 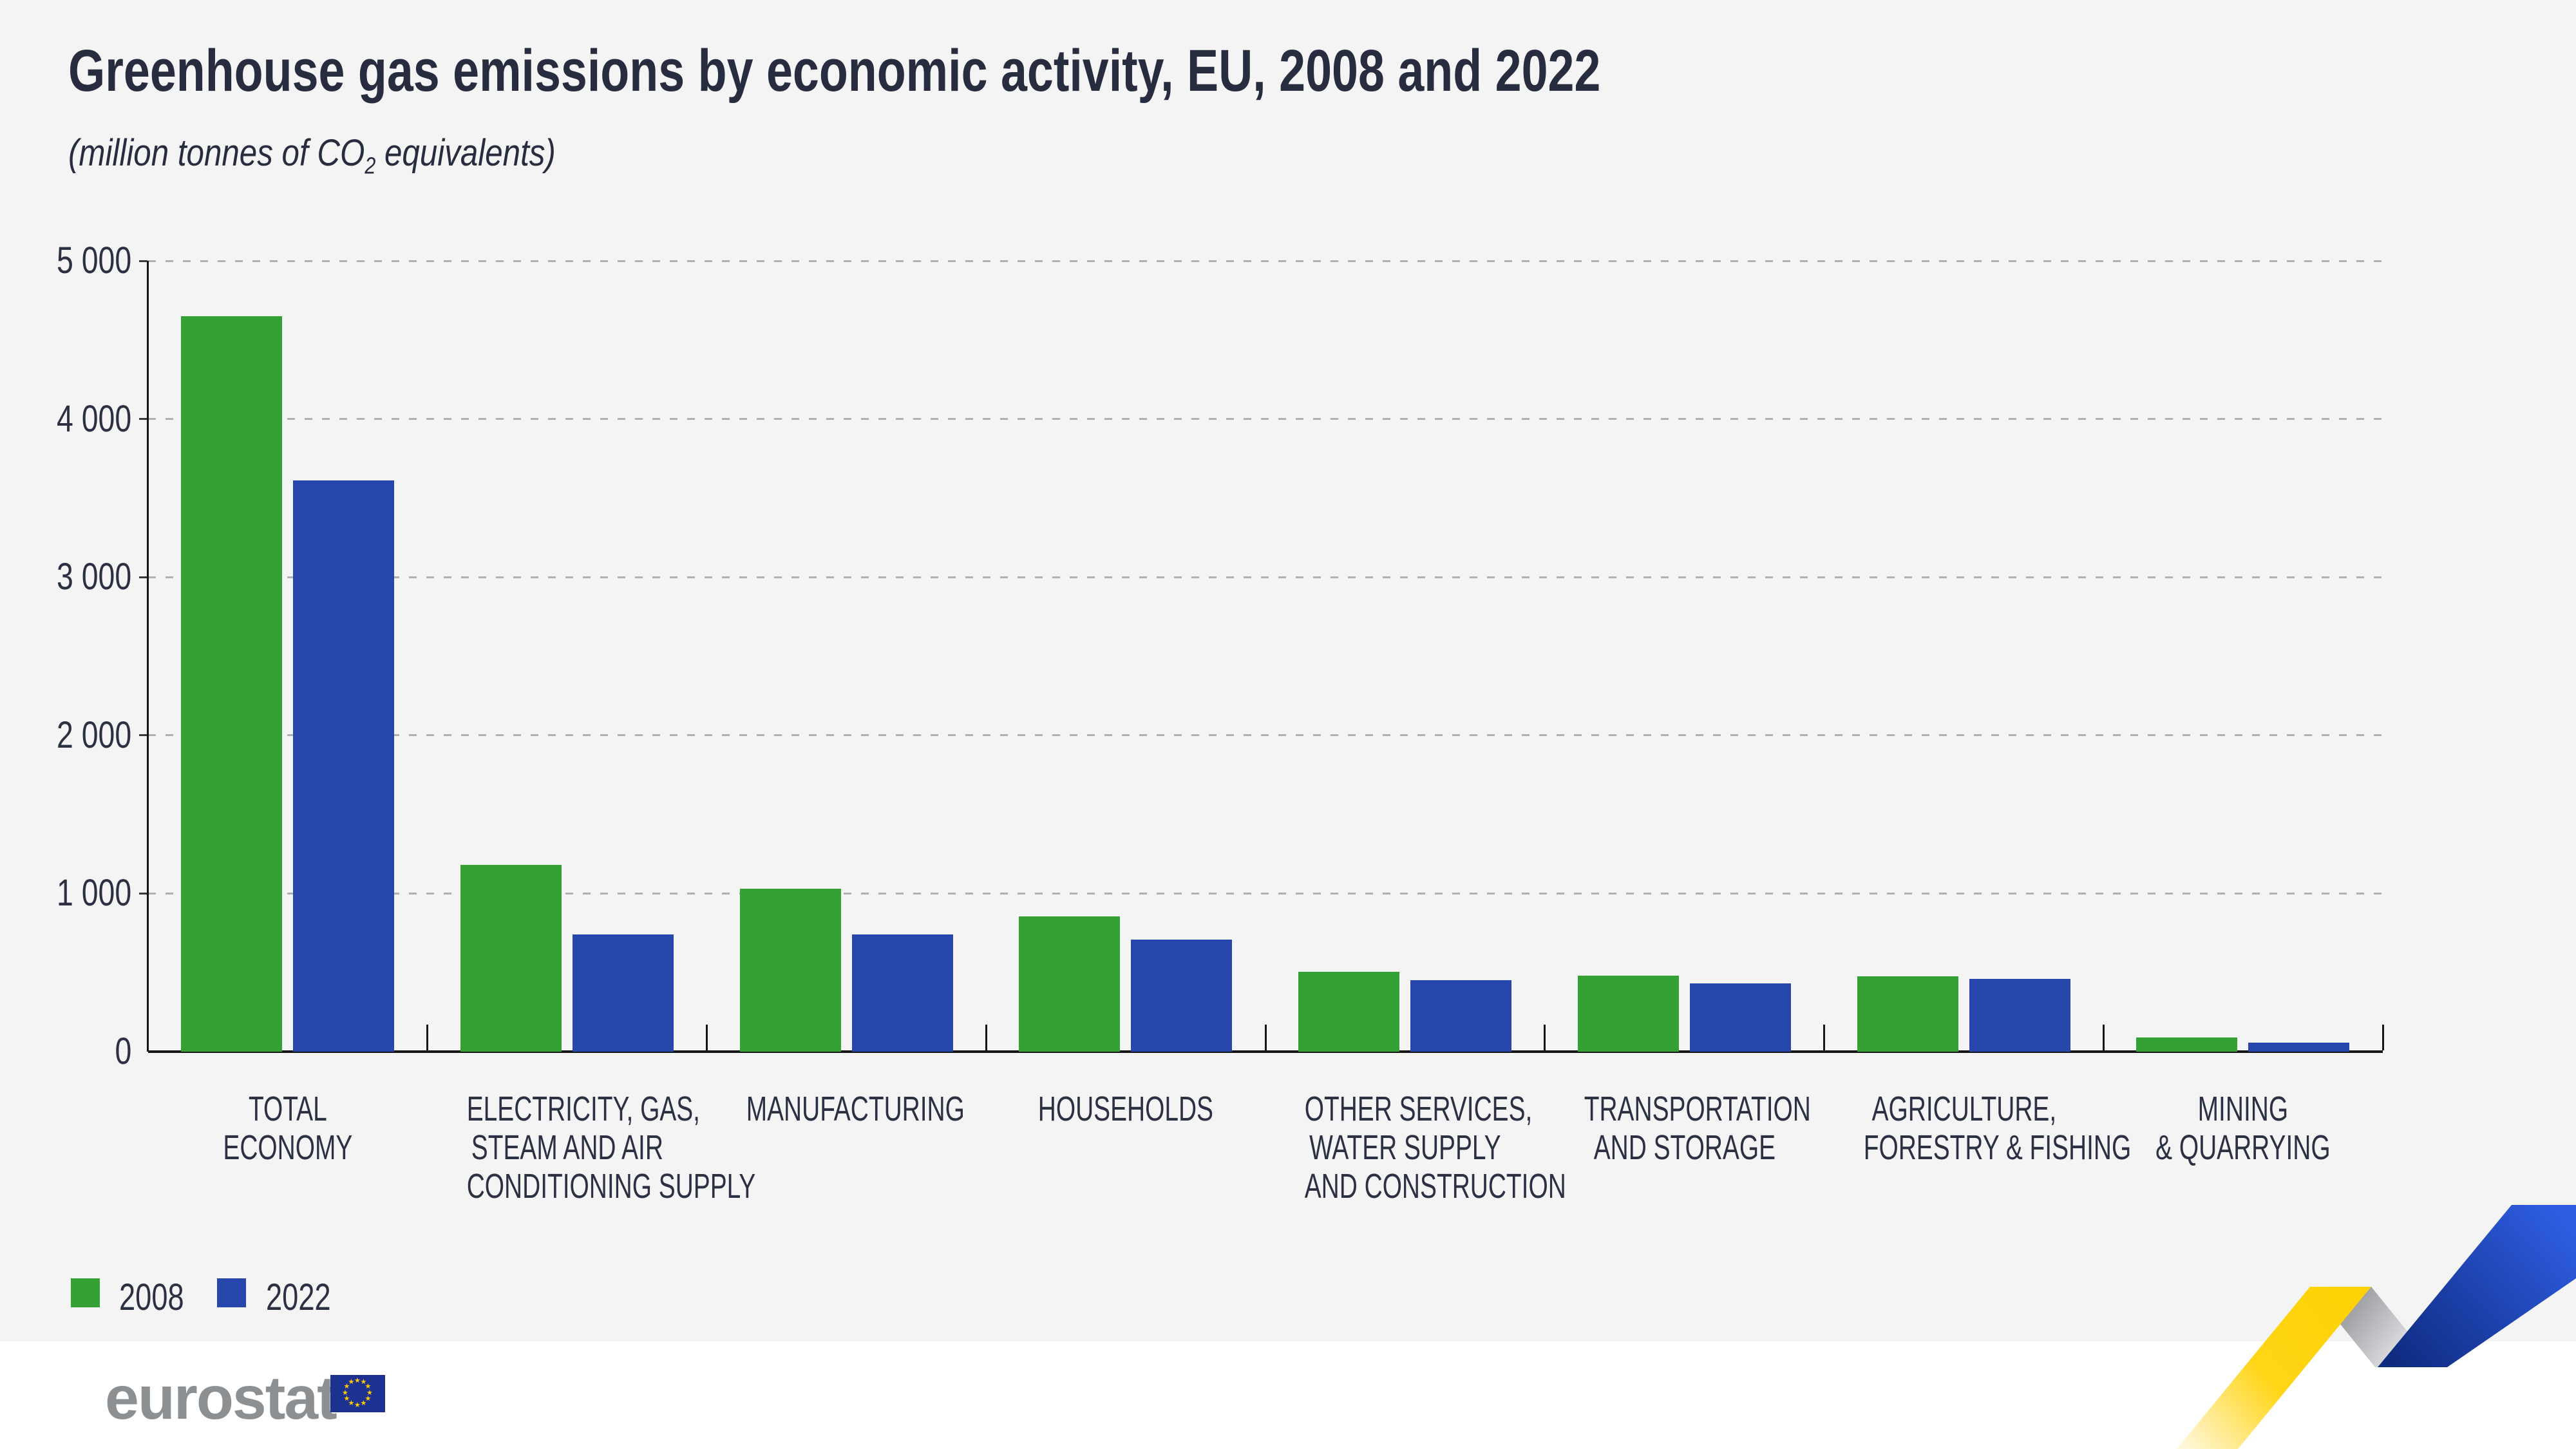 What do you see at coordinates (1070, 984) in the screenshot?
I see `bar-2008-households` at bounding box center [1070, 984].